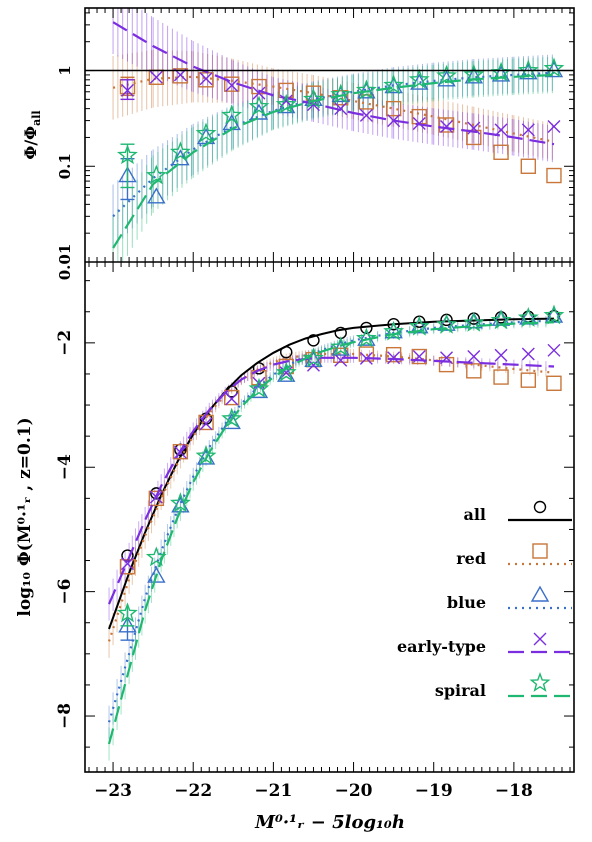  I want to click on legend-marker-blue, so click(540, 593).